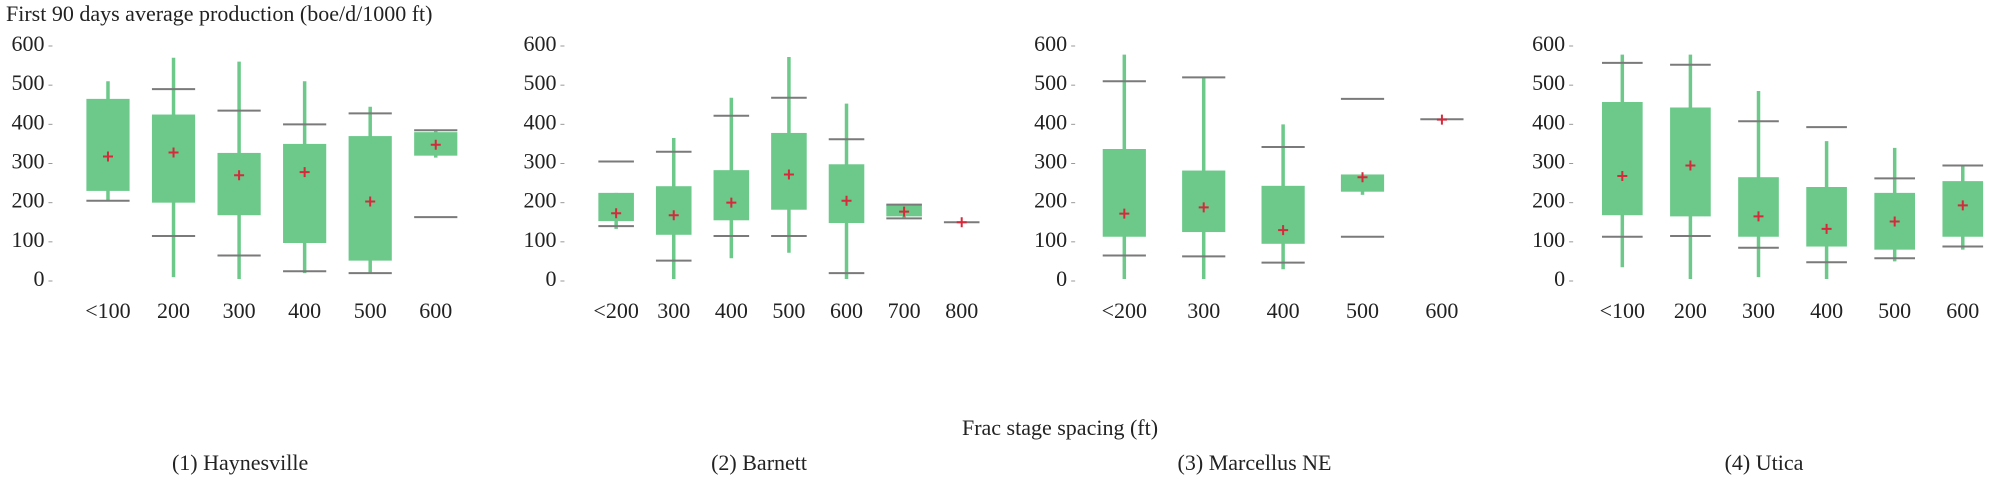  Describe the element at coordinates (240, 462) in the screenshot. I see `panel-title: (1) Haynesville` at that location.